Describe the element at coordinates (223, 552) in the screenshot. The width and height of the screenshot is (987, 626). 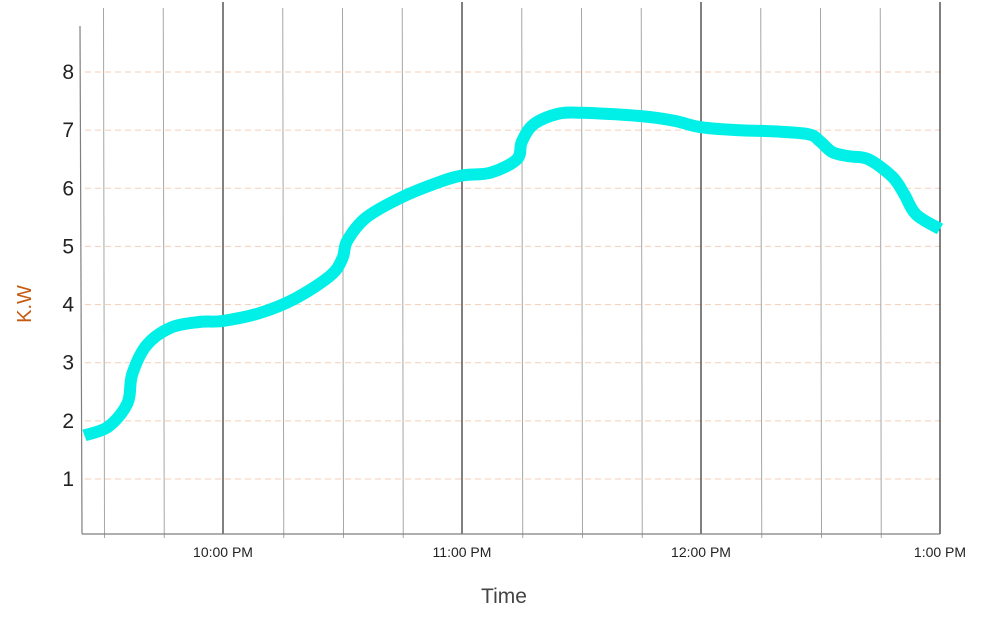
I see `x-tick-label: 10:00 PM` at that location.